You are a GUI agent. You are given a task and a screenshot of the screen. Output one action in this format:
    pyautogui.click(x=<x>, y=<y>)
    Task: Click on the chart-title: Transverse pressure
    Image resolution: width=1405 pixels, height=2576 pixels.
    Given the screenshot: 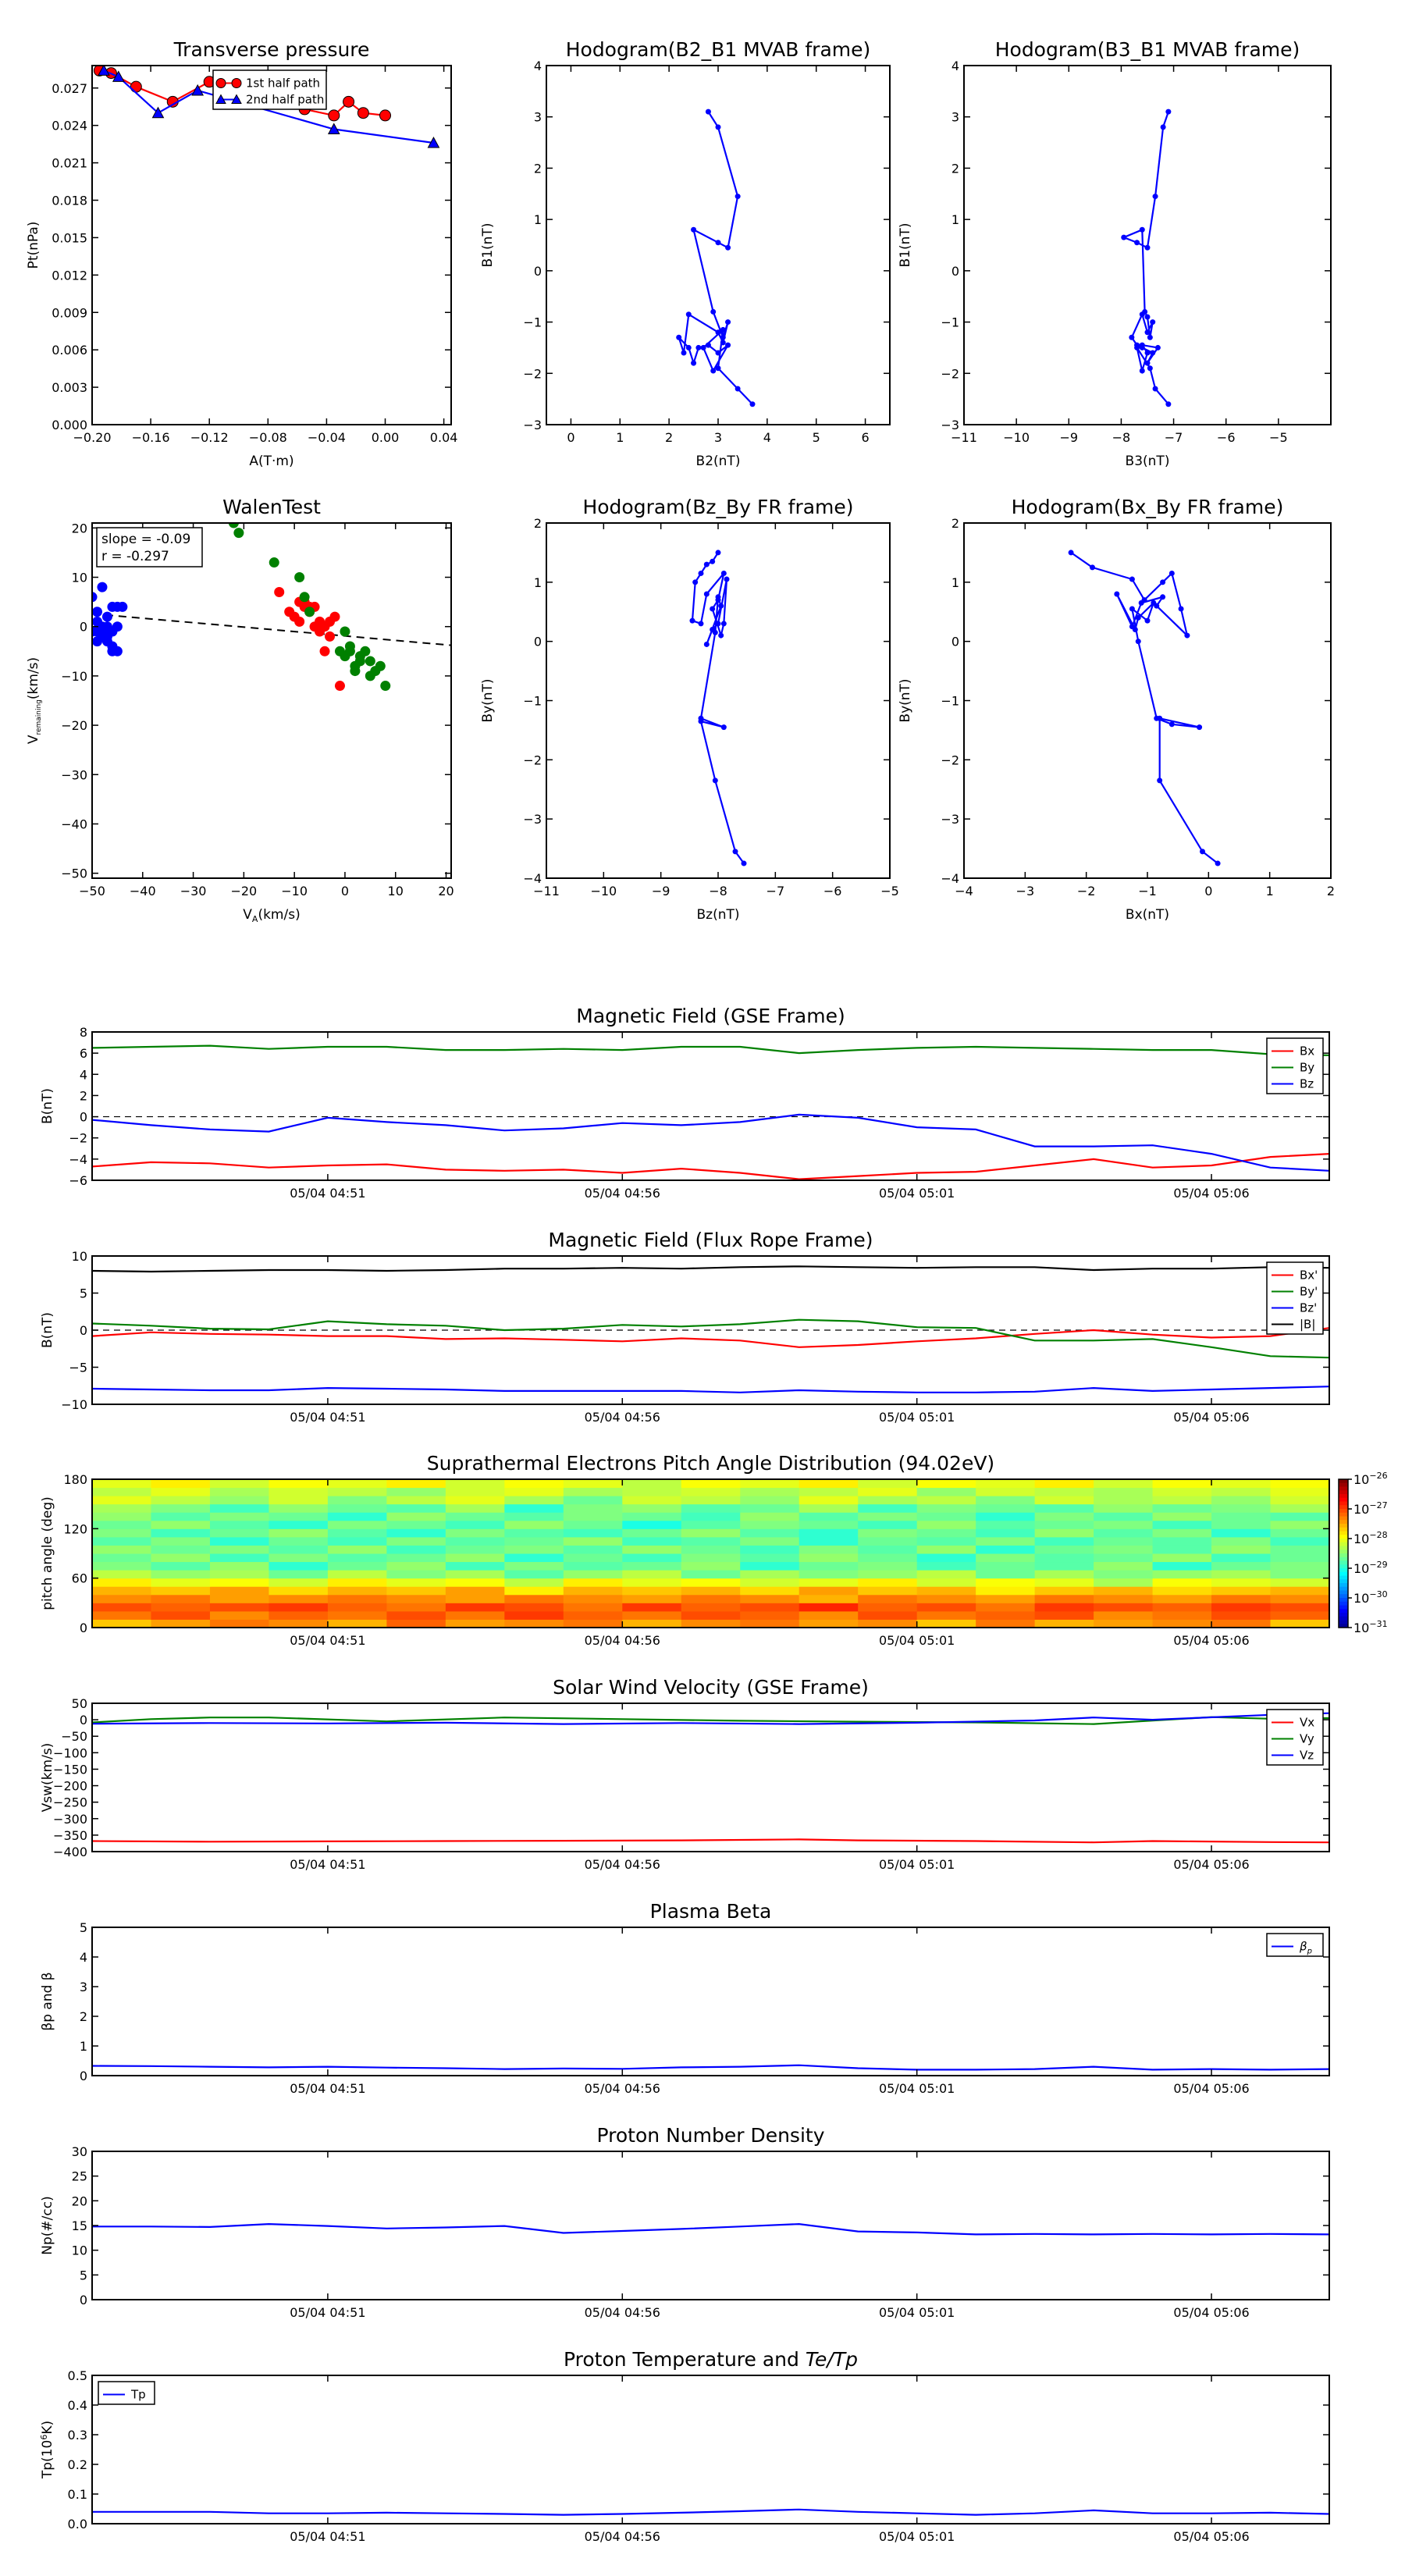 What is the action you would take?
    pyautogui.click(x=271, y=49)
    